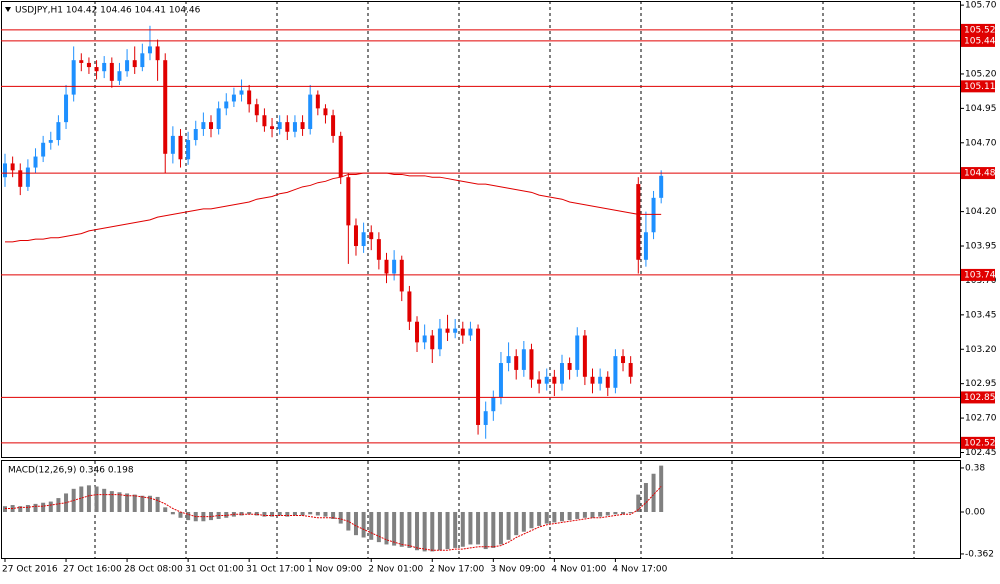  I want to click on x-tick-label: 4 Nov 01:00, so click(578, 570).